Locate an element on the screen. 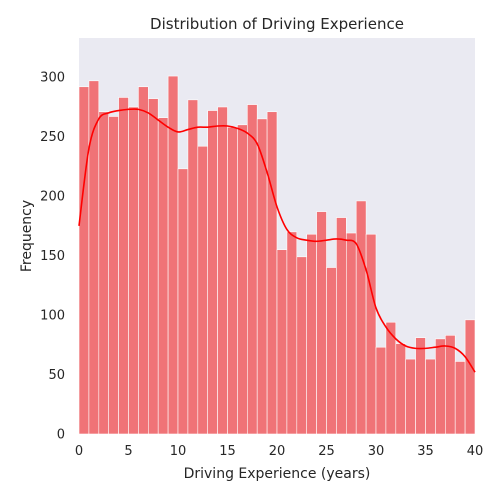 This screenshot has width=501, height=500. x-tick-label: 0 is located at coordinates (79, 451).